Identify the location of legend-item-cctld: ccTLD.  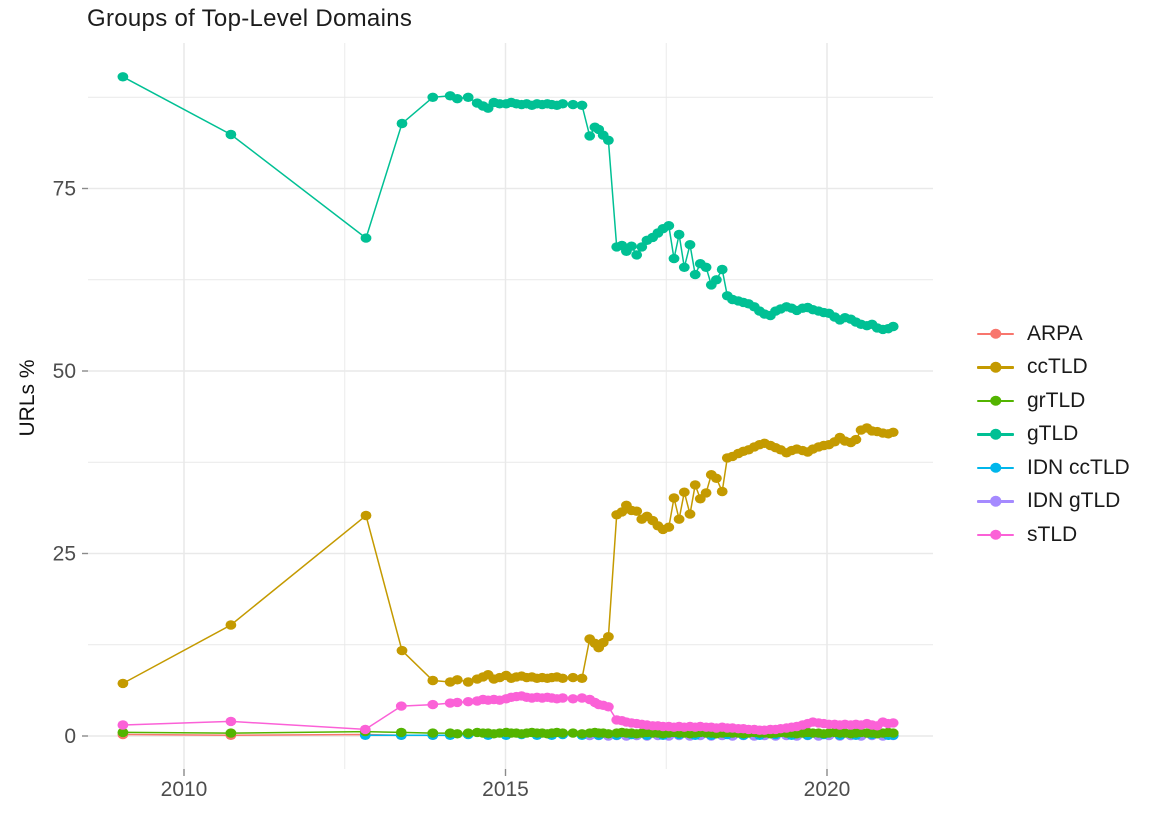
(1053, 368).